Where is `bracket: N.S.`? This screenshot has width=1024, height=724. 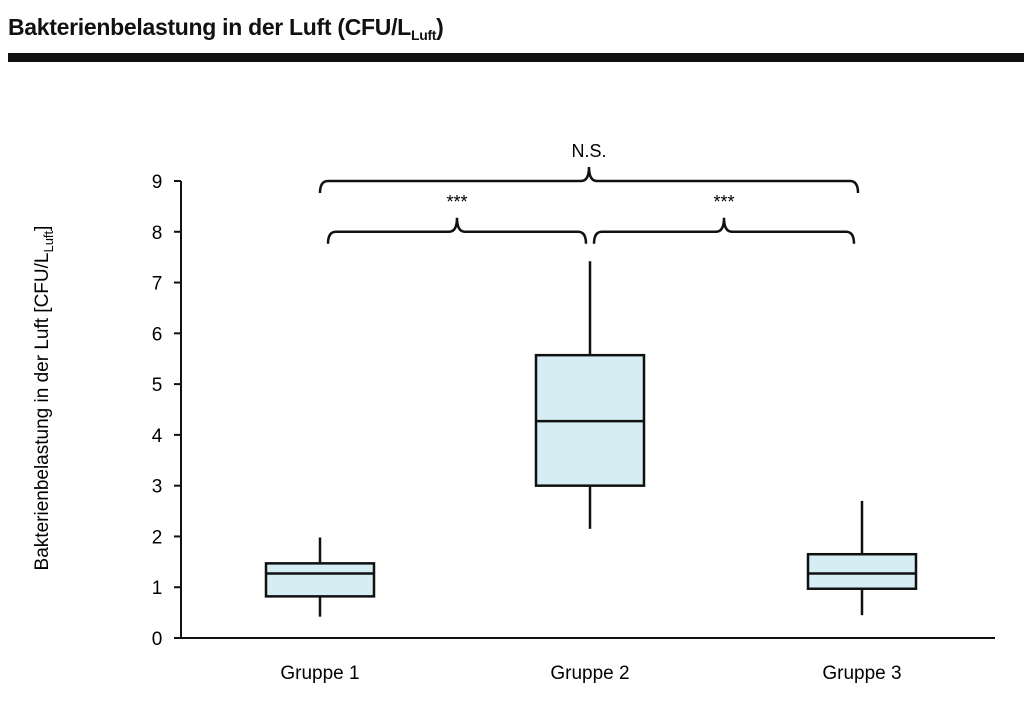 bracket: N.S. is located at coordinates (589, 167).